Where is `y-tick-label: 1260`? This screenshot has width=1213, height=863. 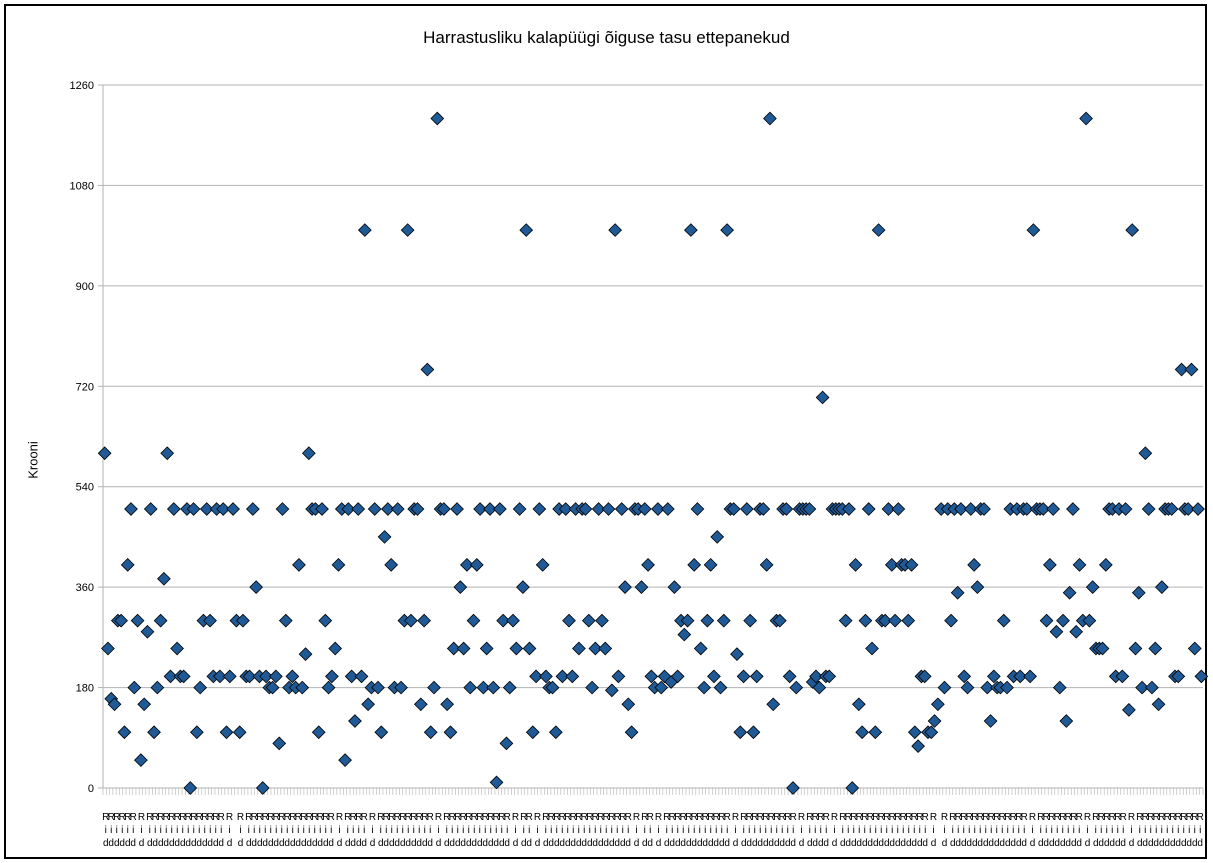 y-tick-label: 1260 is located at coordinates (82, 86).